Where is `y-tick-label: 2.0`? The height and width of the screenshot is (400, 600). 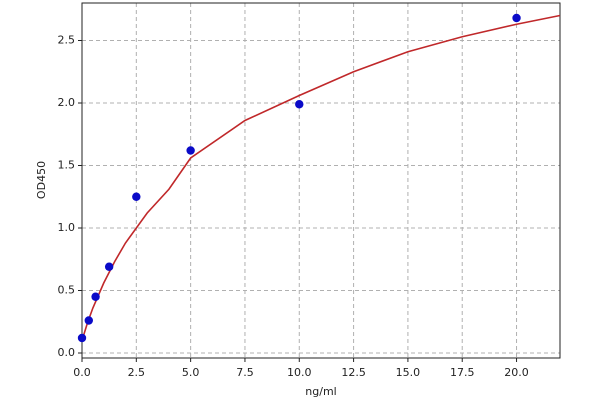
y-tick-label: 2.0 is located at coordinates (67, 102).